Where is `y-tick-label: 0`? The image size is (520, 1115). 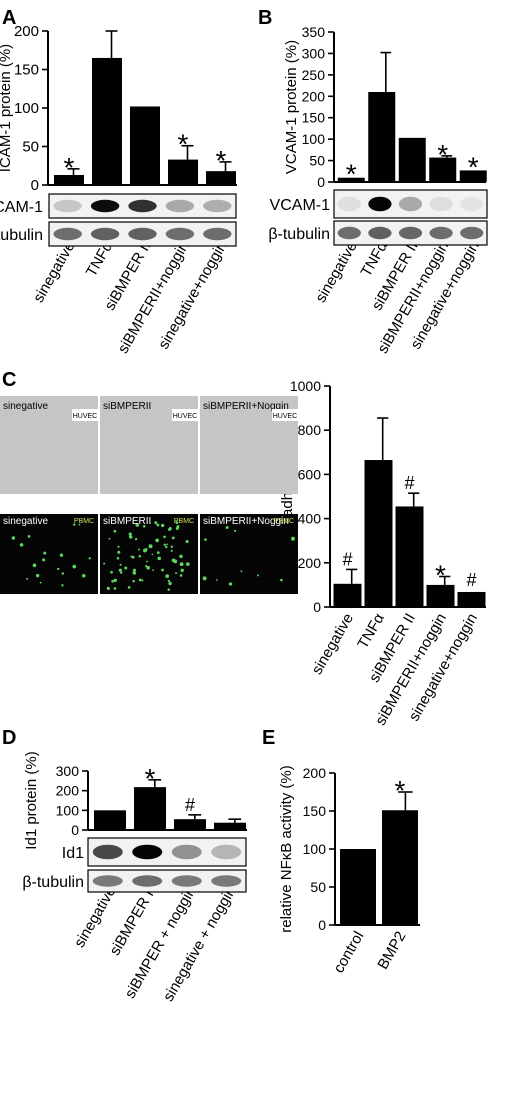 y-tick-label: 0 is located at coordinates (321, 182).